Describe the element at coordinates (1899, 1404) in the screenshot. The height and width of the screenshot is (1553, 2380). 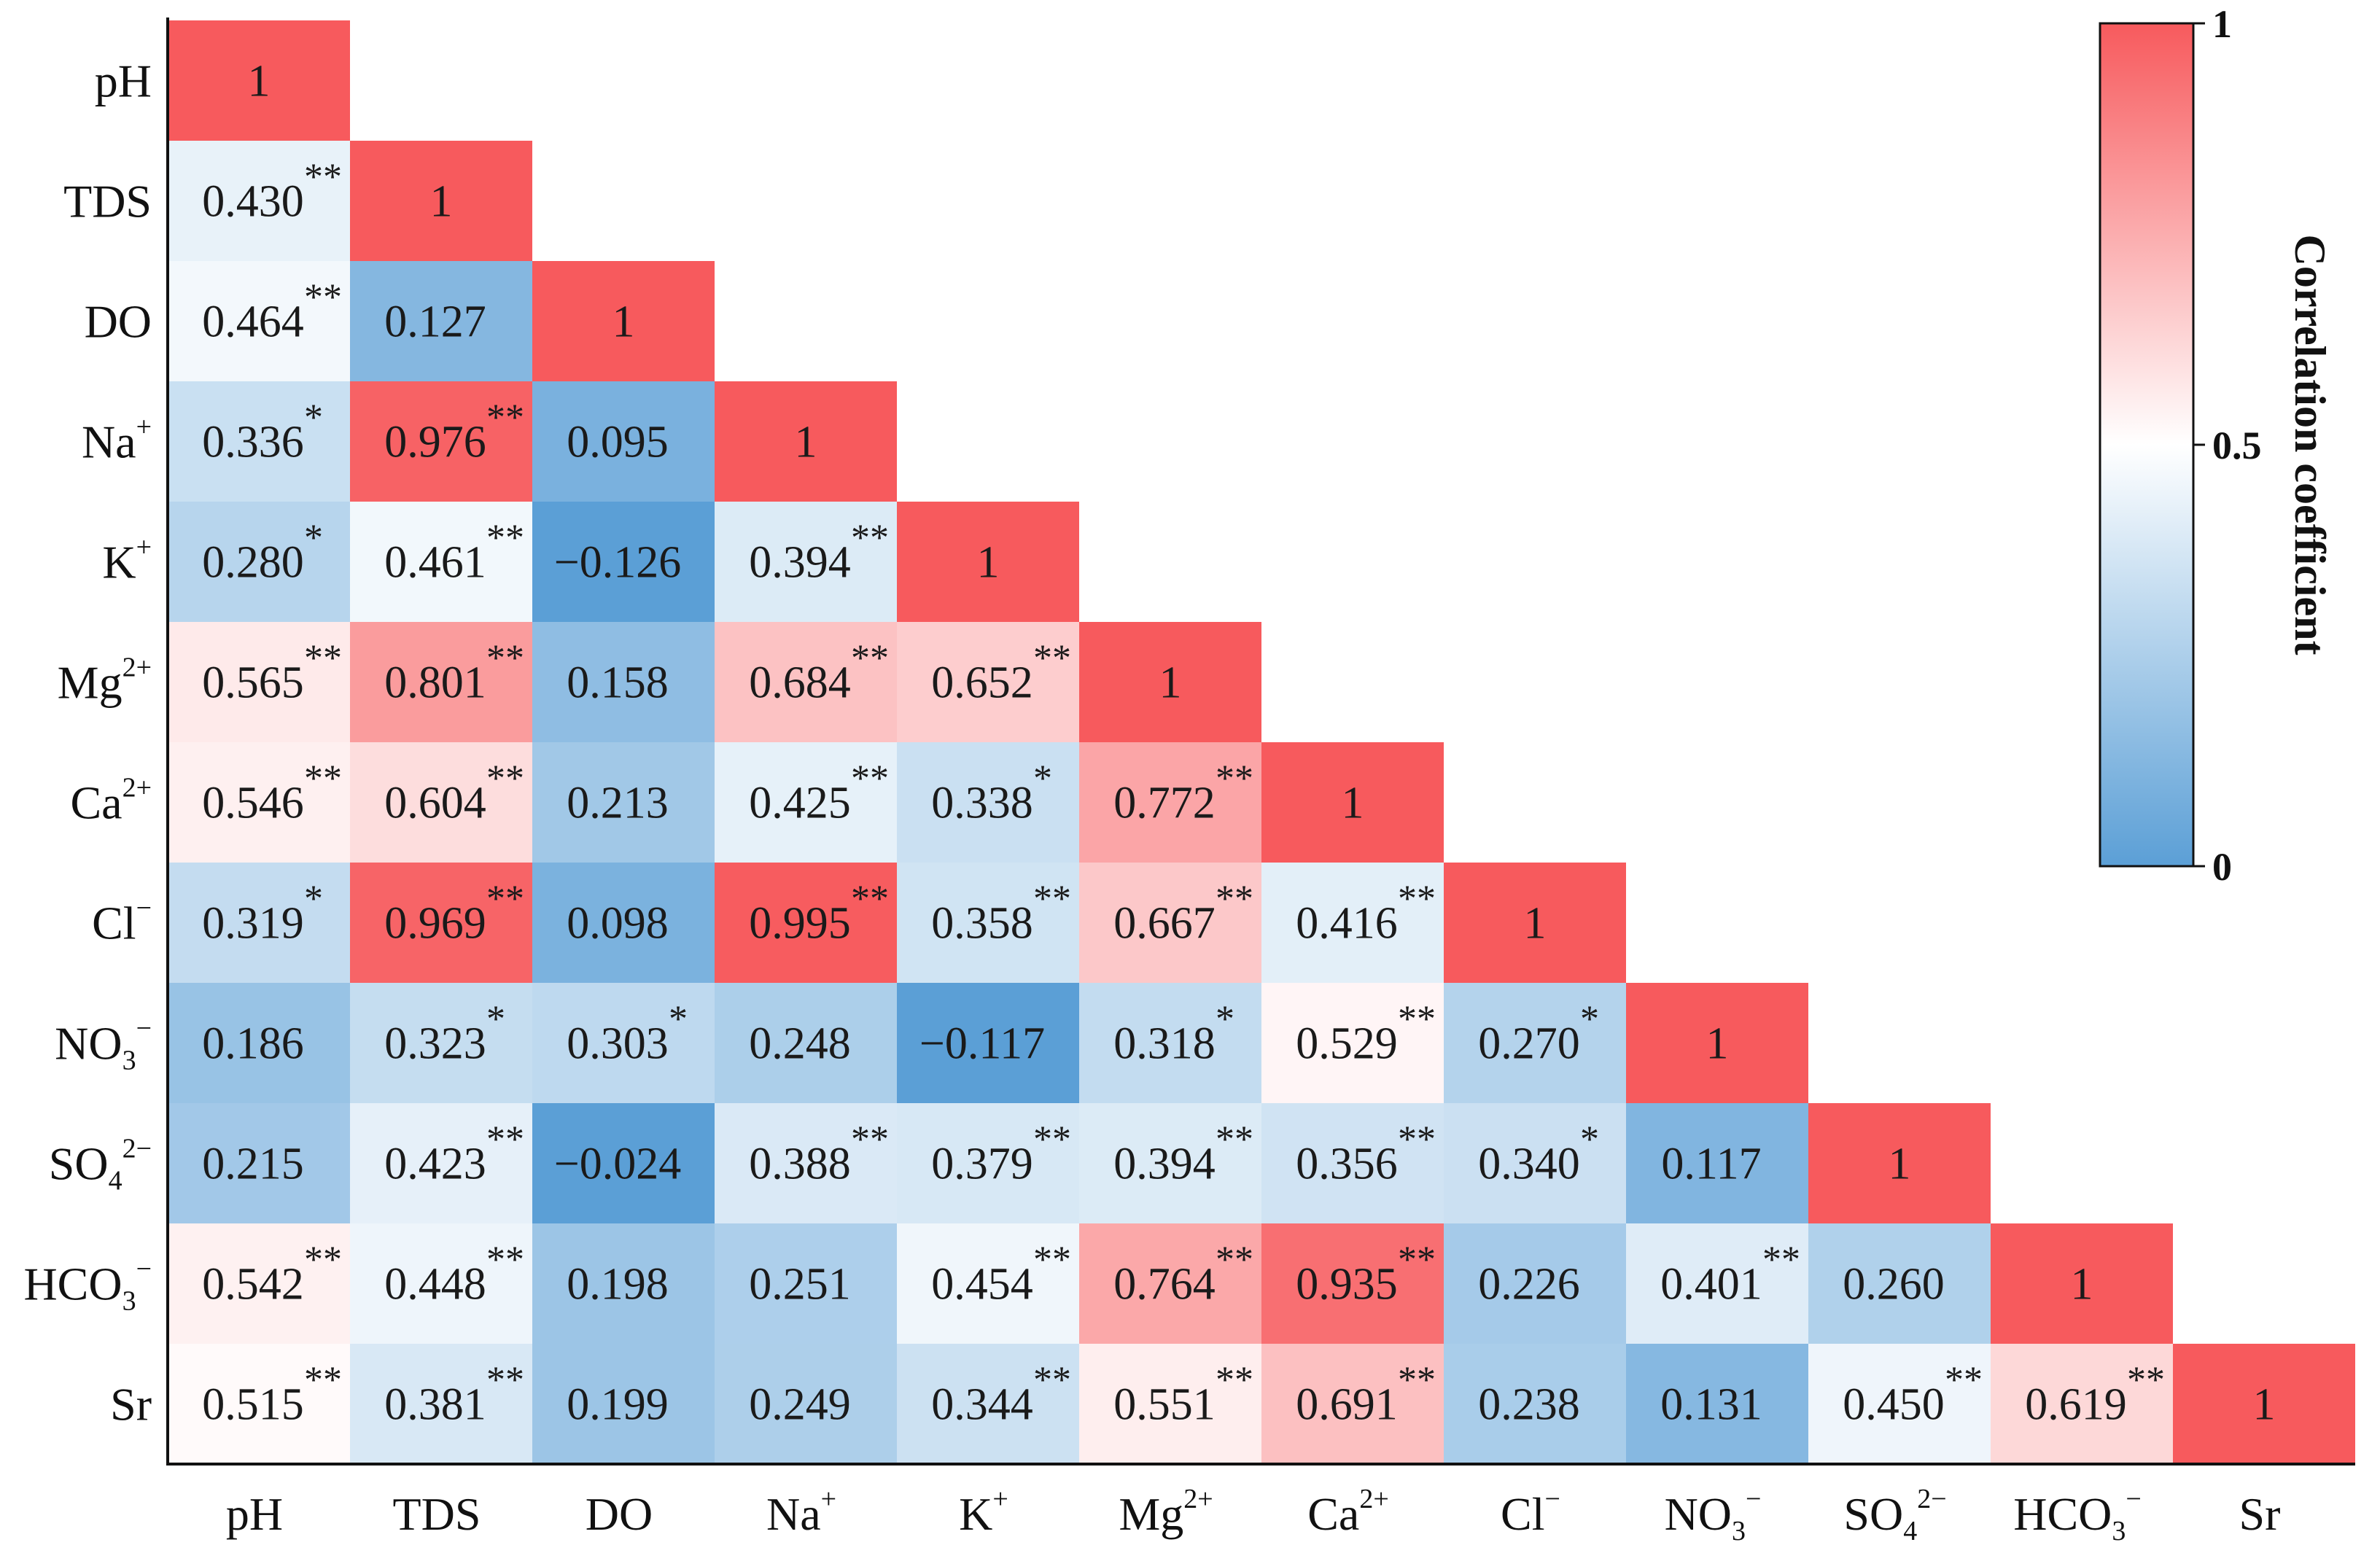
I see `heatmap-cell-Sr-SO42-` at that location.